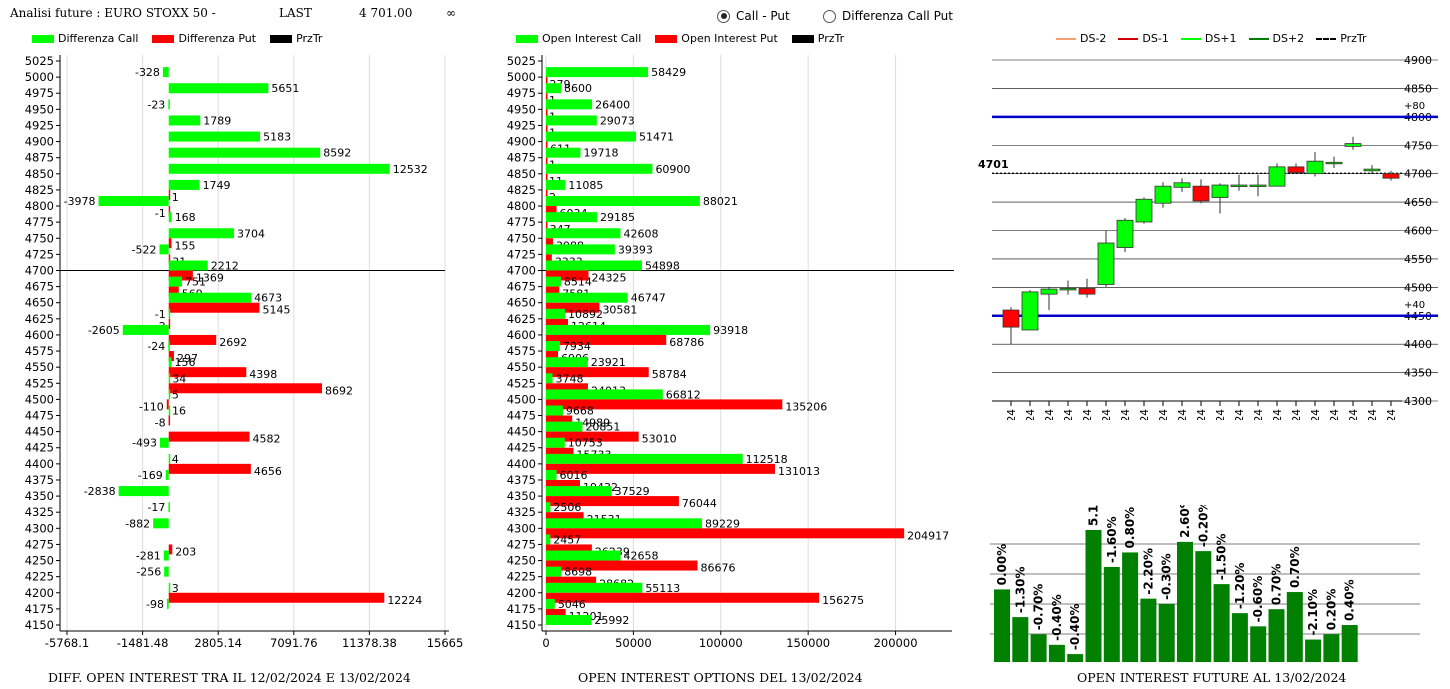  I want to click on put-value-label: 53010, so click(659, 439).